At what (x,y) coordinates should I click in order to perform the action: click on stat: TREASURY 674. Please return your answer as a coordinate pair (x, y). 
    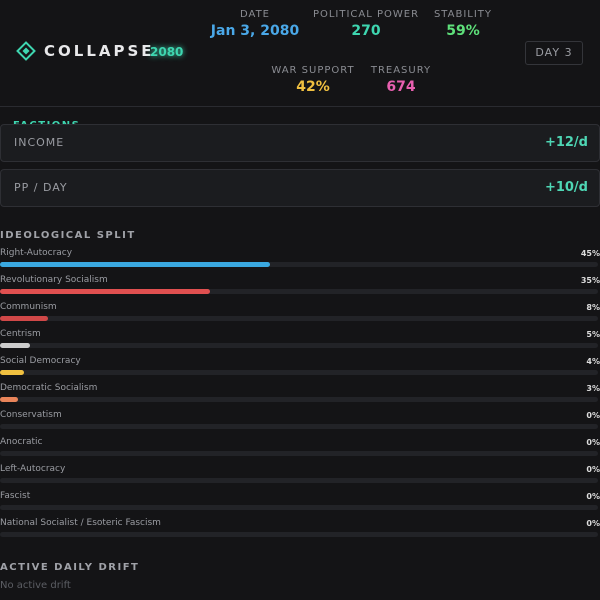
    Looking at the image, I should click on (401, 80).